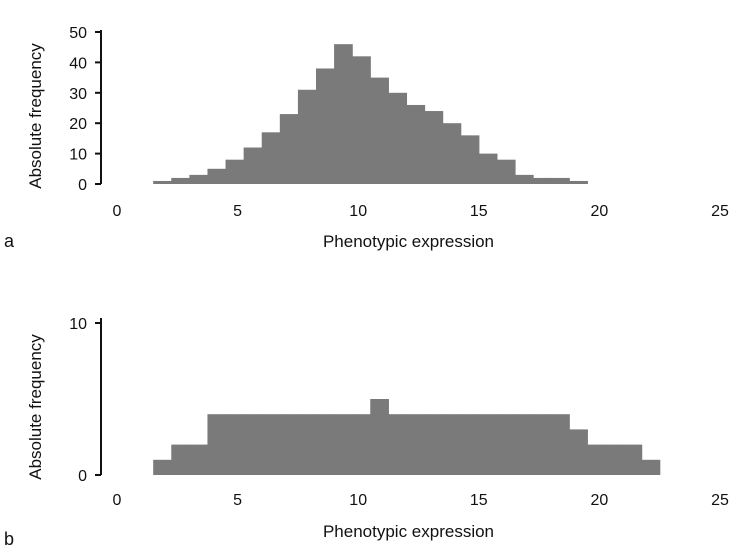 The width and height of the screenshot is (738, 551). I want to click on x-axis-label-a: Phenotypic expression, so click(408, 241).